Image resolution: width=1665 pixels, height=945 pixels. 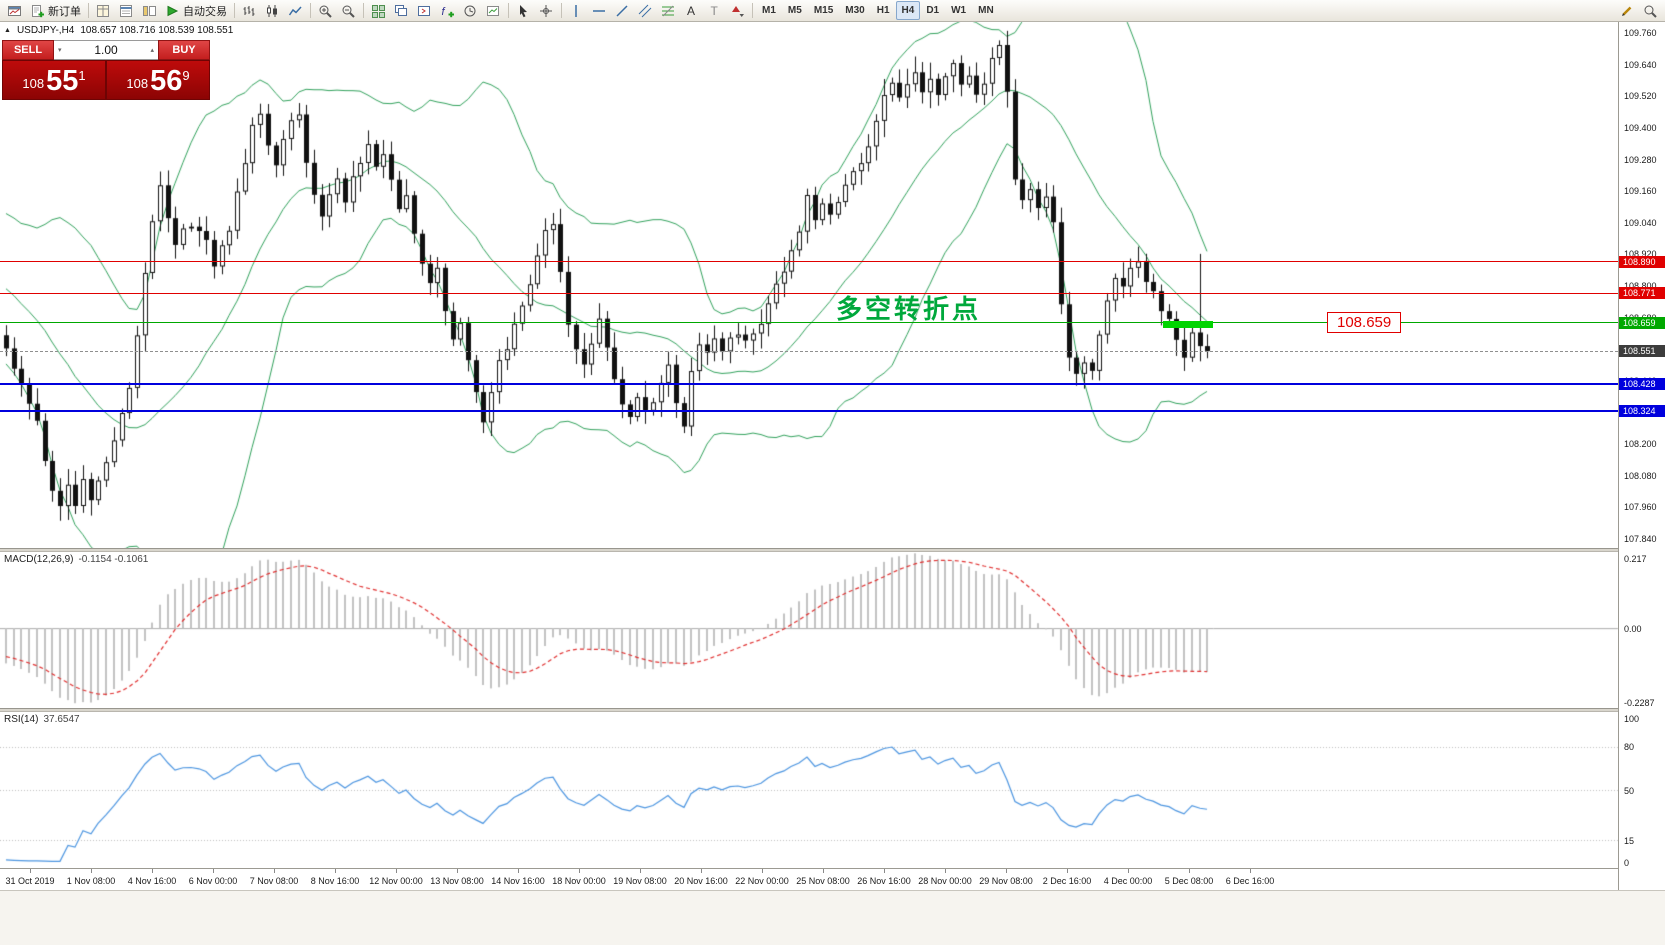 I want to click on volume-up-icon: ▴, so click(x=152, y=50).